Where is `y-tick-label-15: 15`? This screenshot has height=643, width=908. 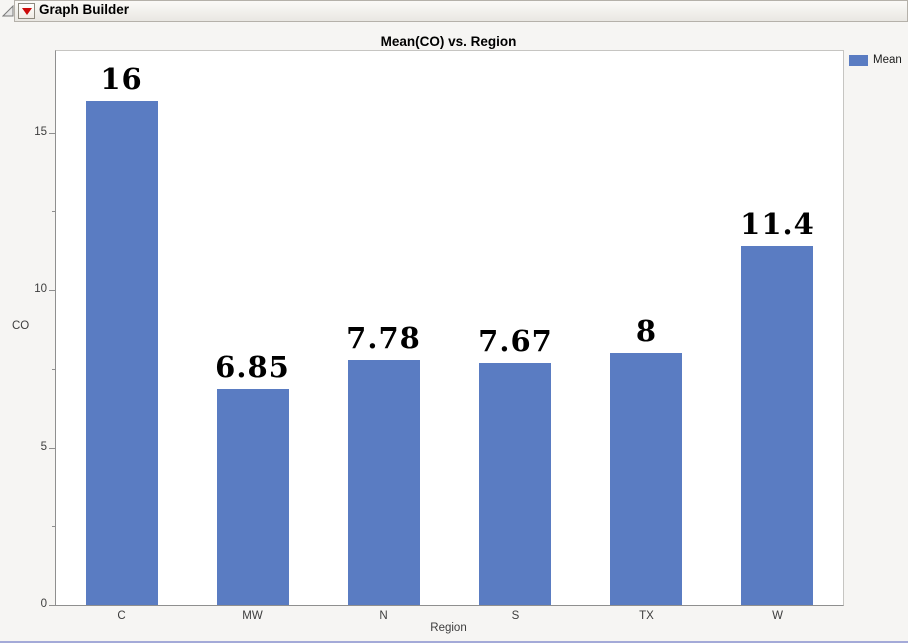 y-tick-label-15: 15 is located at coordinates (40, 132).